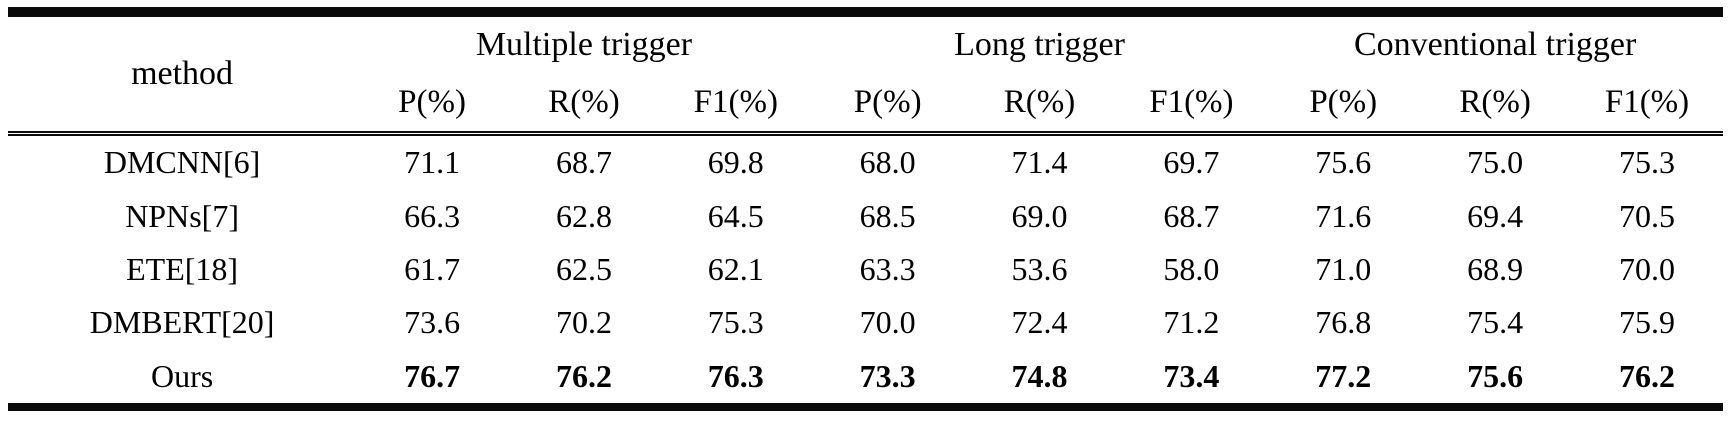 This screenshot has height=423, width=1731. I want to click on value-cell: 69.8, so click(735, 162).